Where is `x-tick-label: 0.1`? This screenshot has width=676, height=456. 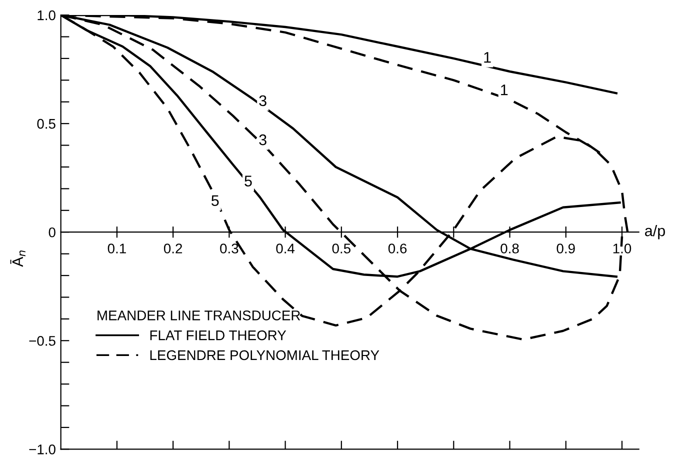 x-tick-label: 0.1 is located at coordinates (117, 249).